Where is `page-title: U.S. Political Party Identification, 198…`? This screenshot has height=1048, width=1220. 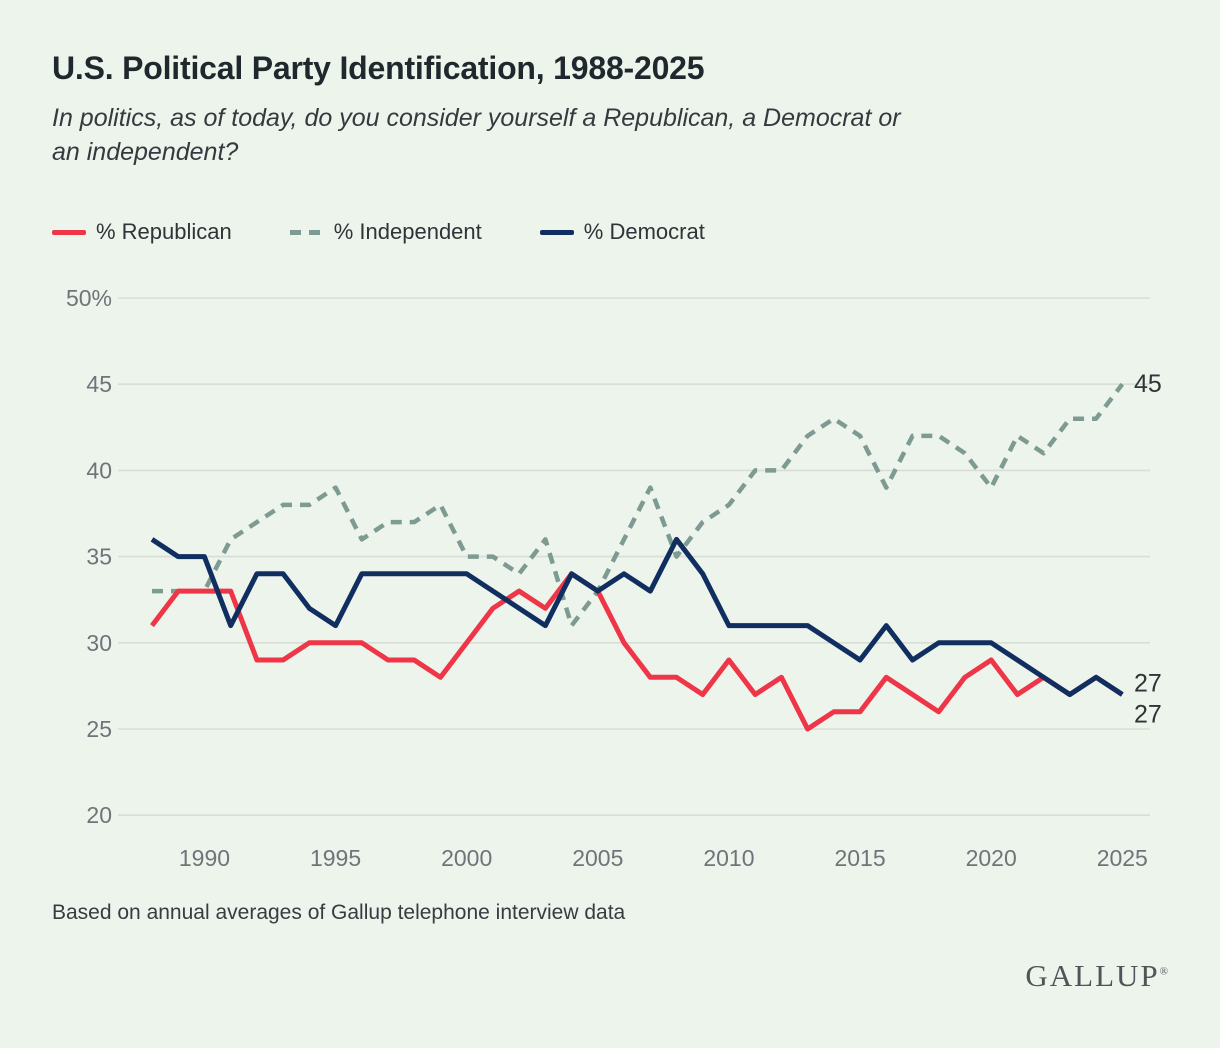 page-title: U.S. Political Party Identification, 198… is located at coordinates (378, 68).